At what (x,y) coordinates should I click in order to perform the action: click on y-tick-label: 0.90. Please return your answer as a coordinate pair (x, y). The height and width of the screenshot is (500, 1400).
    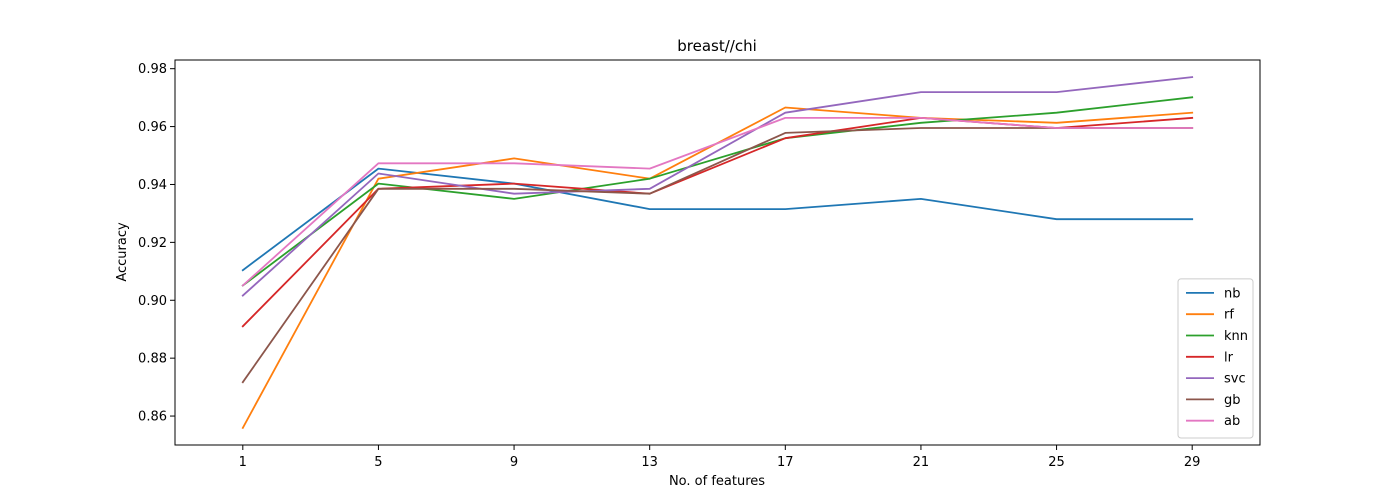
    Looking at the image, I should click on (152, 301).